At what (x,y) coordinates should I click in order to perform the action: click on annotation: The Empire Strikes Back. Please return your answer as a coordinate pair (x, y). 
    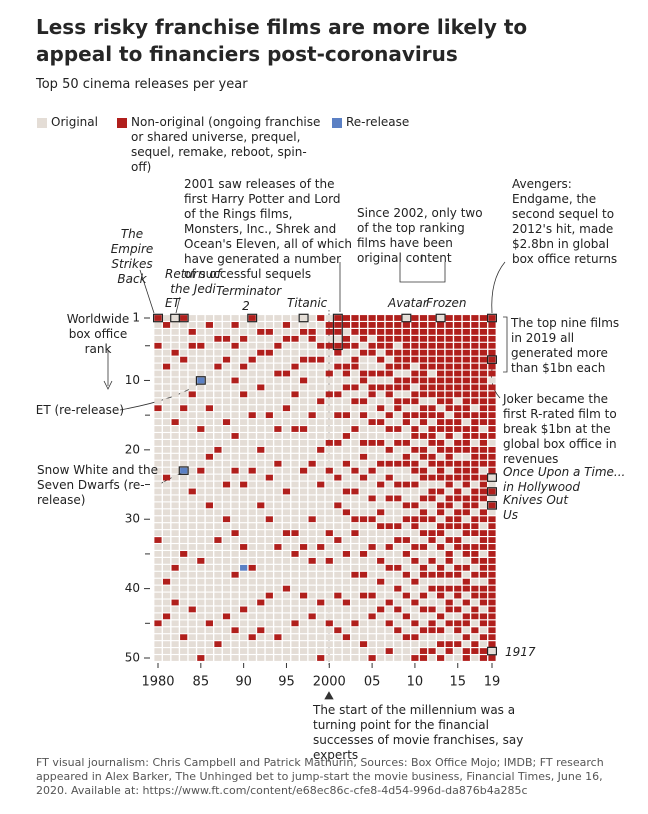
    Looking at the image, I should click on (132, 256).